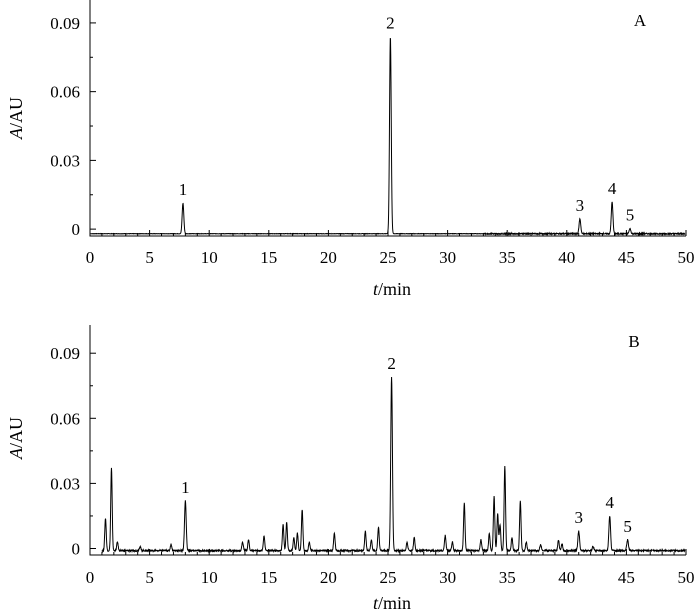 The width and height of the screenshot is (700, 616). What do you see at coordinates (90, 577) in the screenshot?
I see `panel-b-x-tick-label: 0` at bounding box center [90, 577].